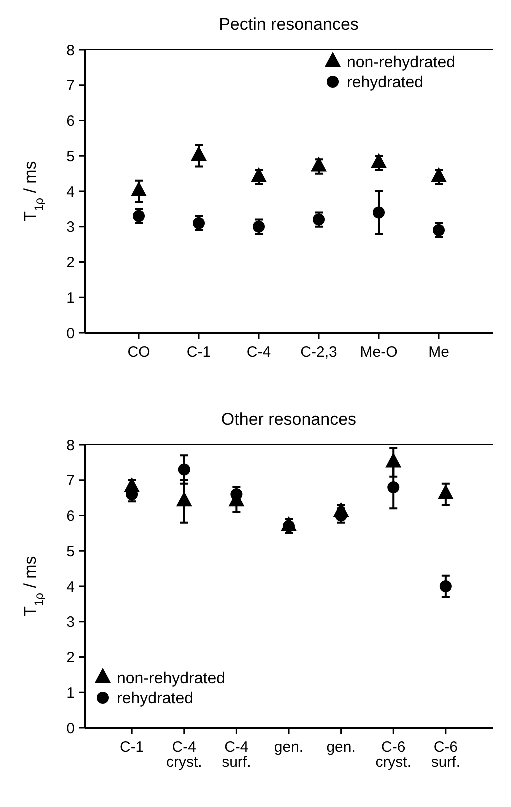 This screenshot has width=511, height=807. I want to click on x-tick-label: CO, so click(139, 352).